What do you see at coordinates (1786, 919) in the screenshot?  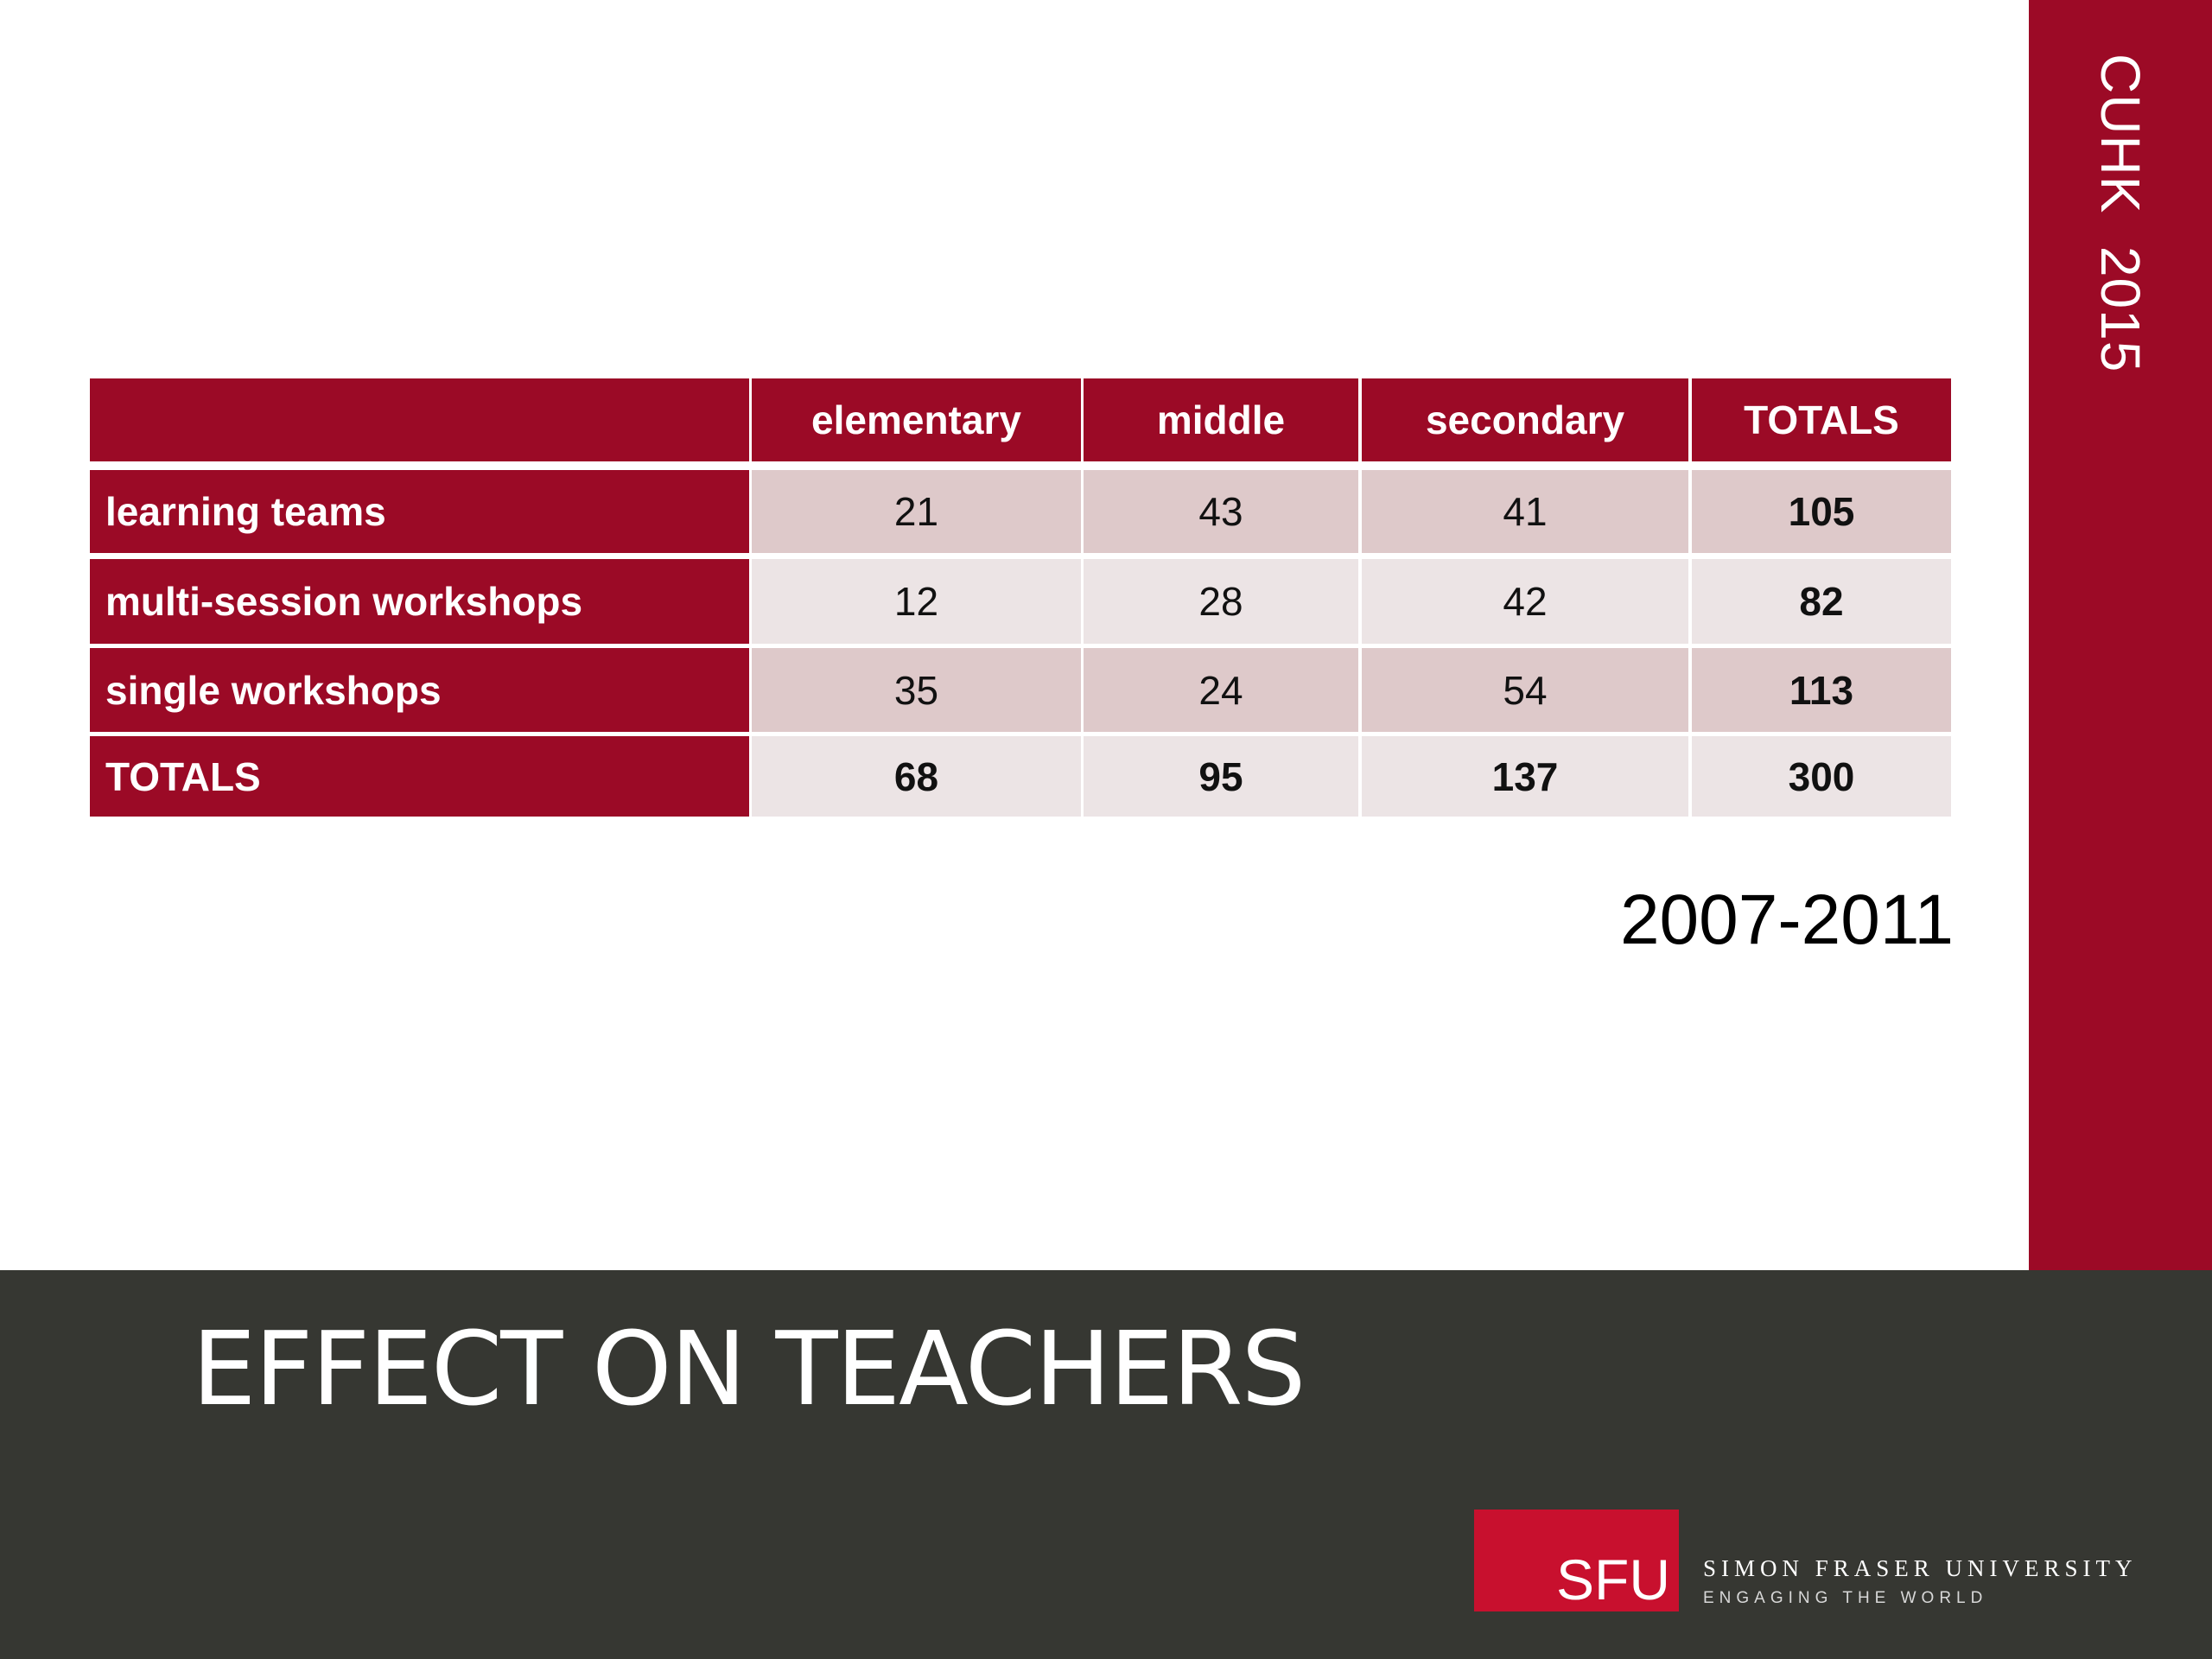 I see `year: 2007-2011` at bounding box center [1786, 919].